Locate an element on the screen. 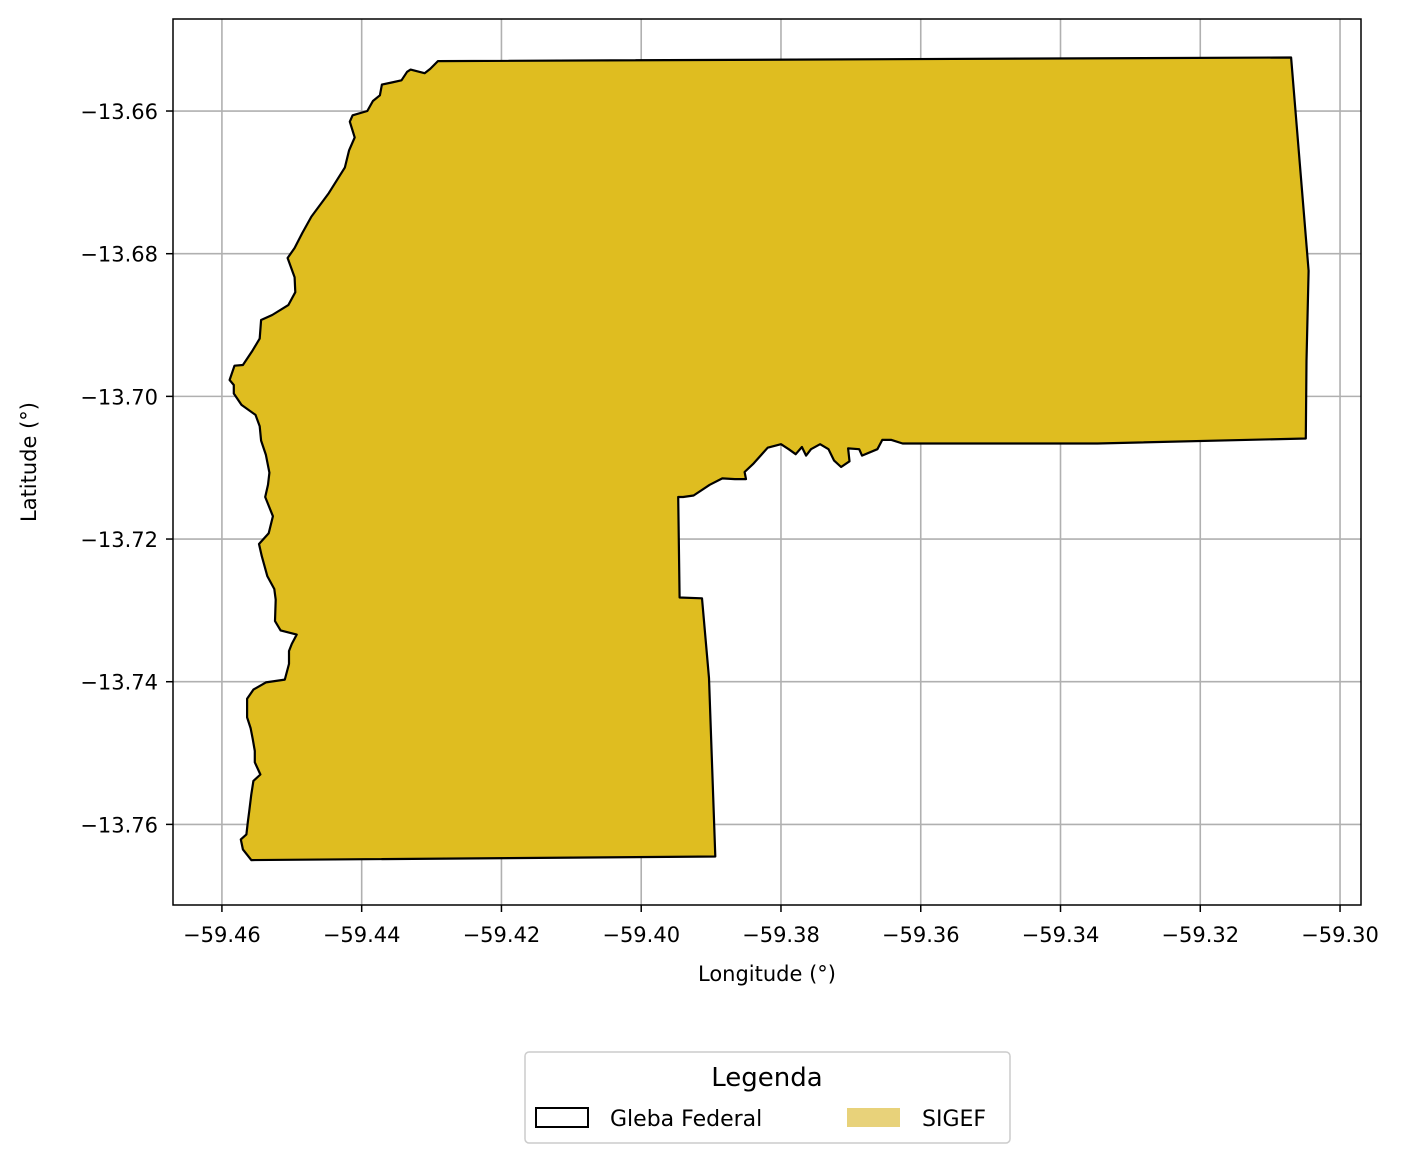  y-tick-label-1: −13.68 is located at coordinates (119, 255).